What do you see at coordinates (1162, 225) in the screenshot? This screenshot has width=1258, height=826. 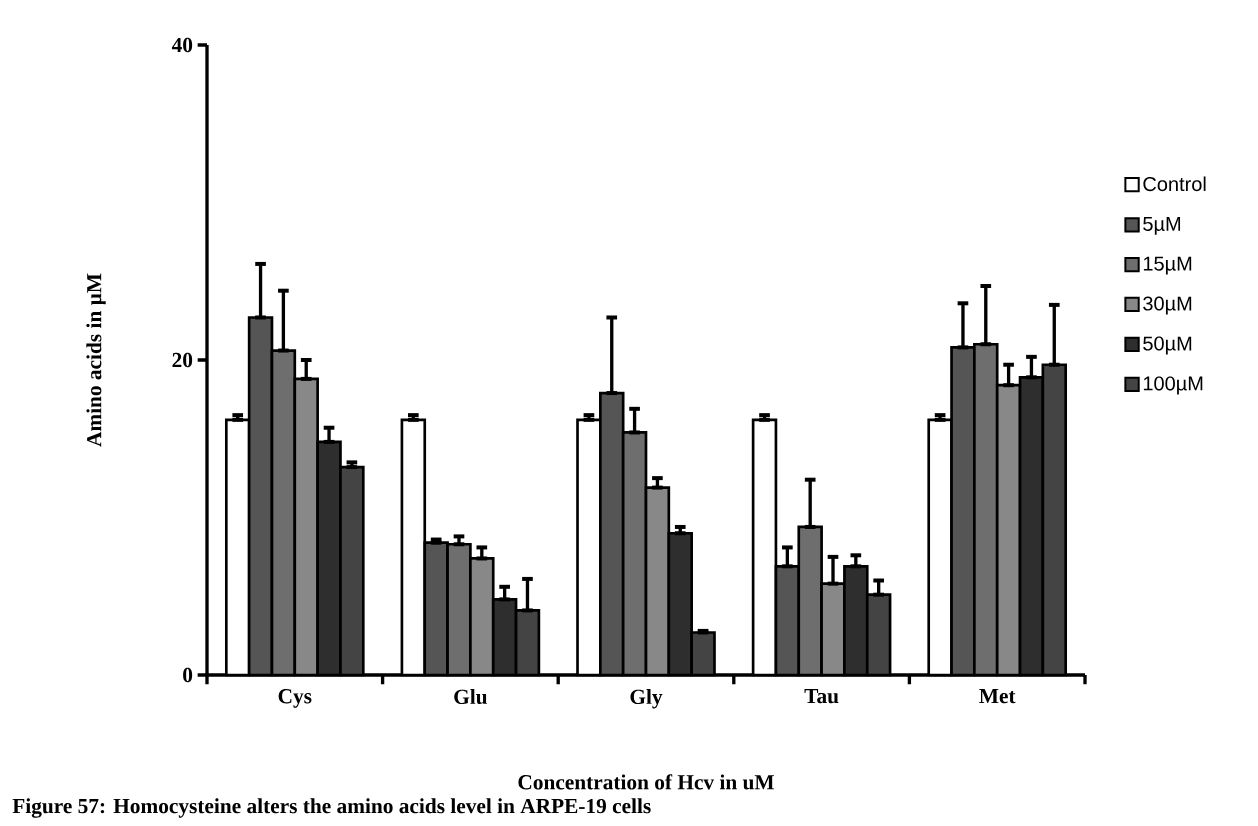 I see `legend-label: 5µM` at bounding box center [1162, 225].